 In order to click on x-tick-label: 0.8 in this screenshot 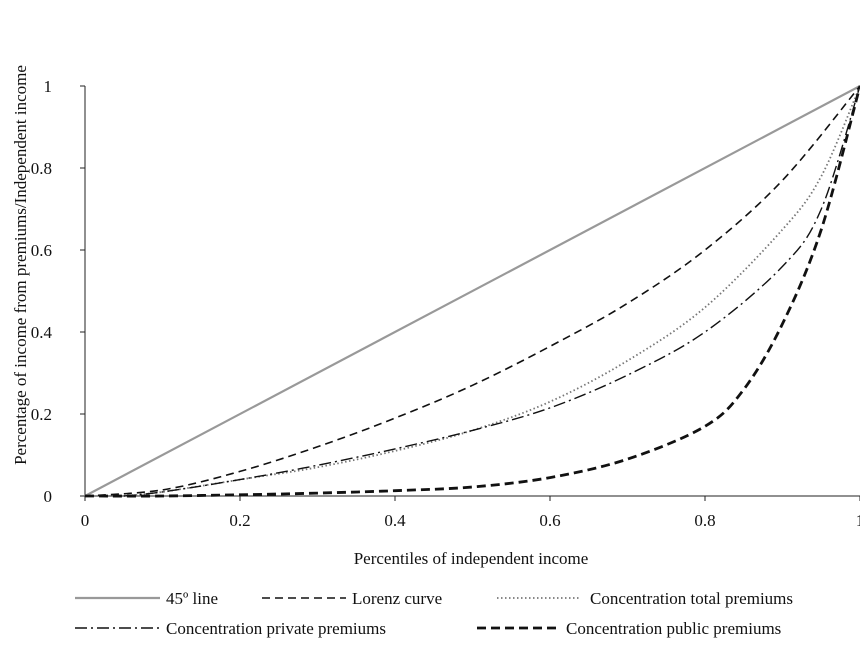, I will do `click(704, 520)`.